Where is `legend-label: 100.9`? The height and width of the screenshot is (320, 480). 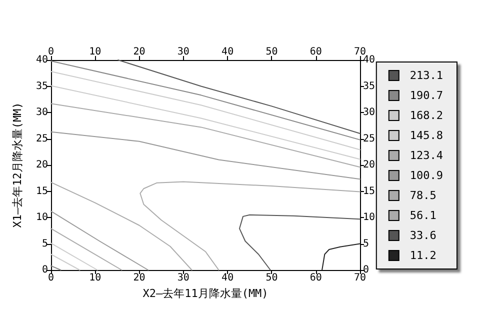 legend-label: 100.9 is located at coordinates (427, 175).